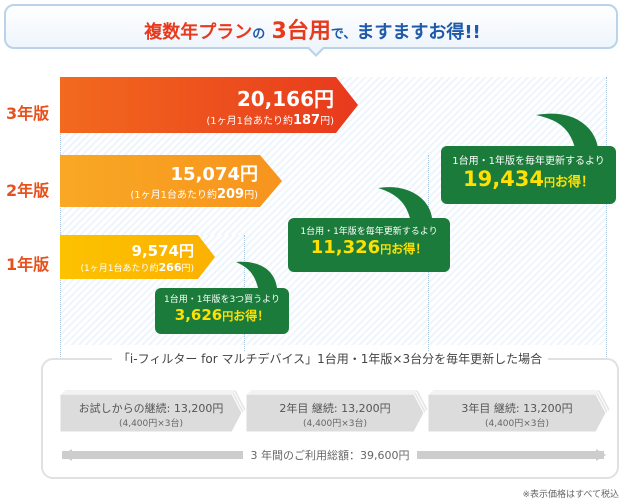 This screenshot has height=503, width=625. I want to click on monthly-price-1: (1ヶ月1台あたり約266円), so click(137, 267).